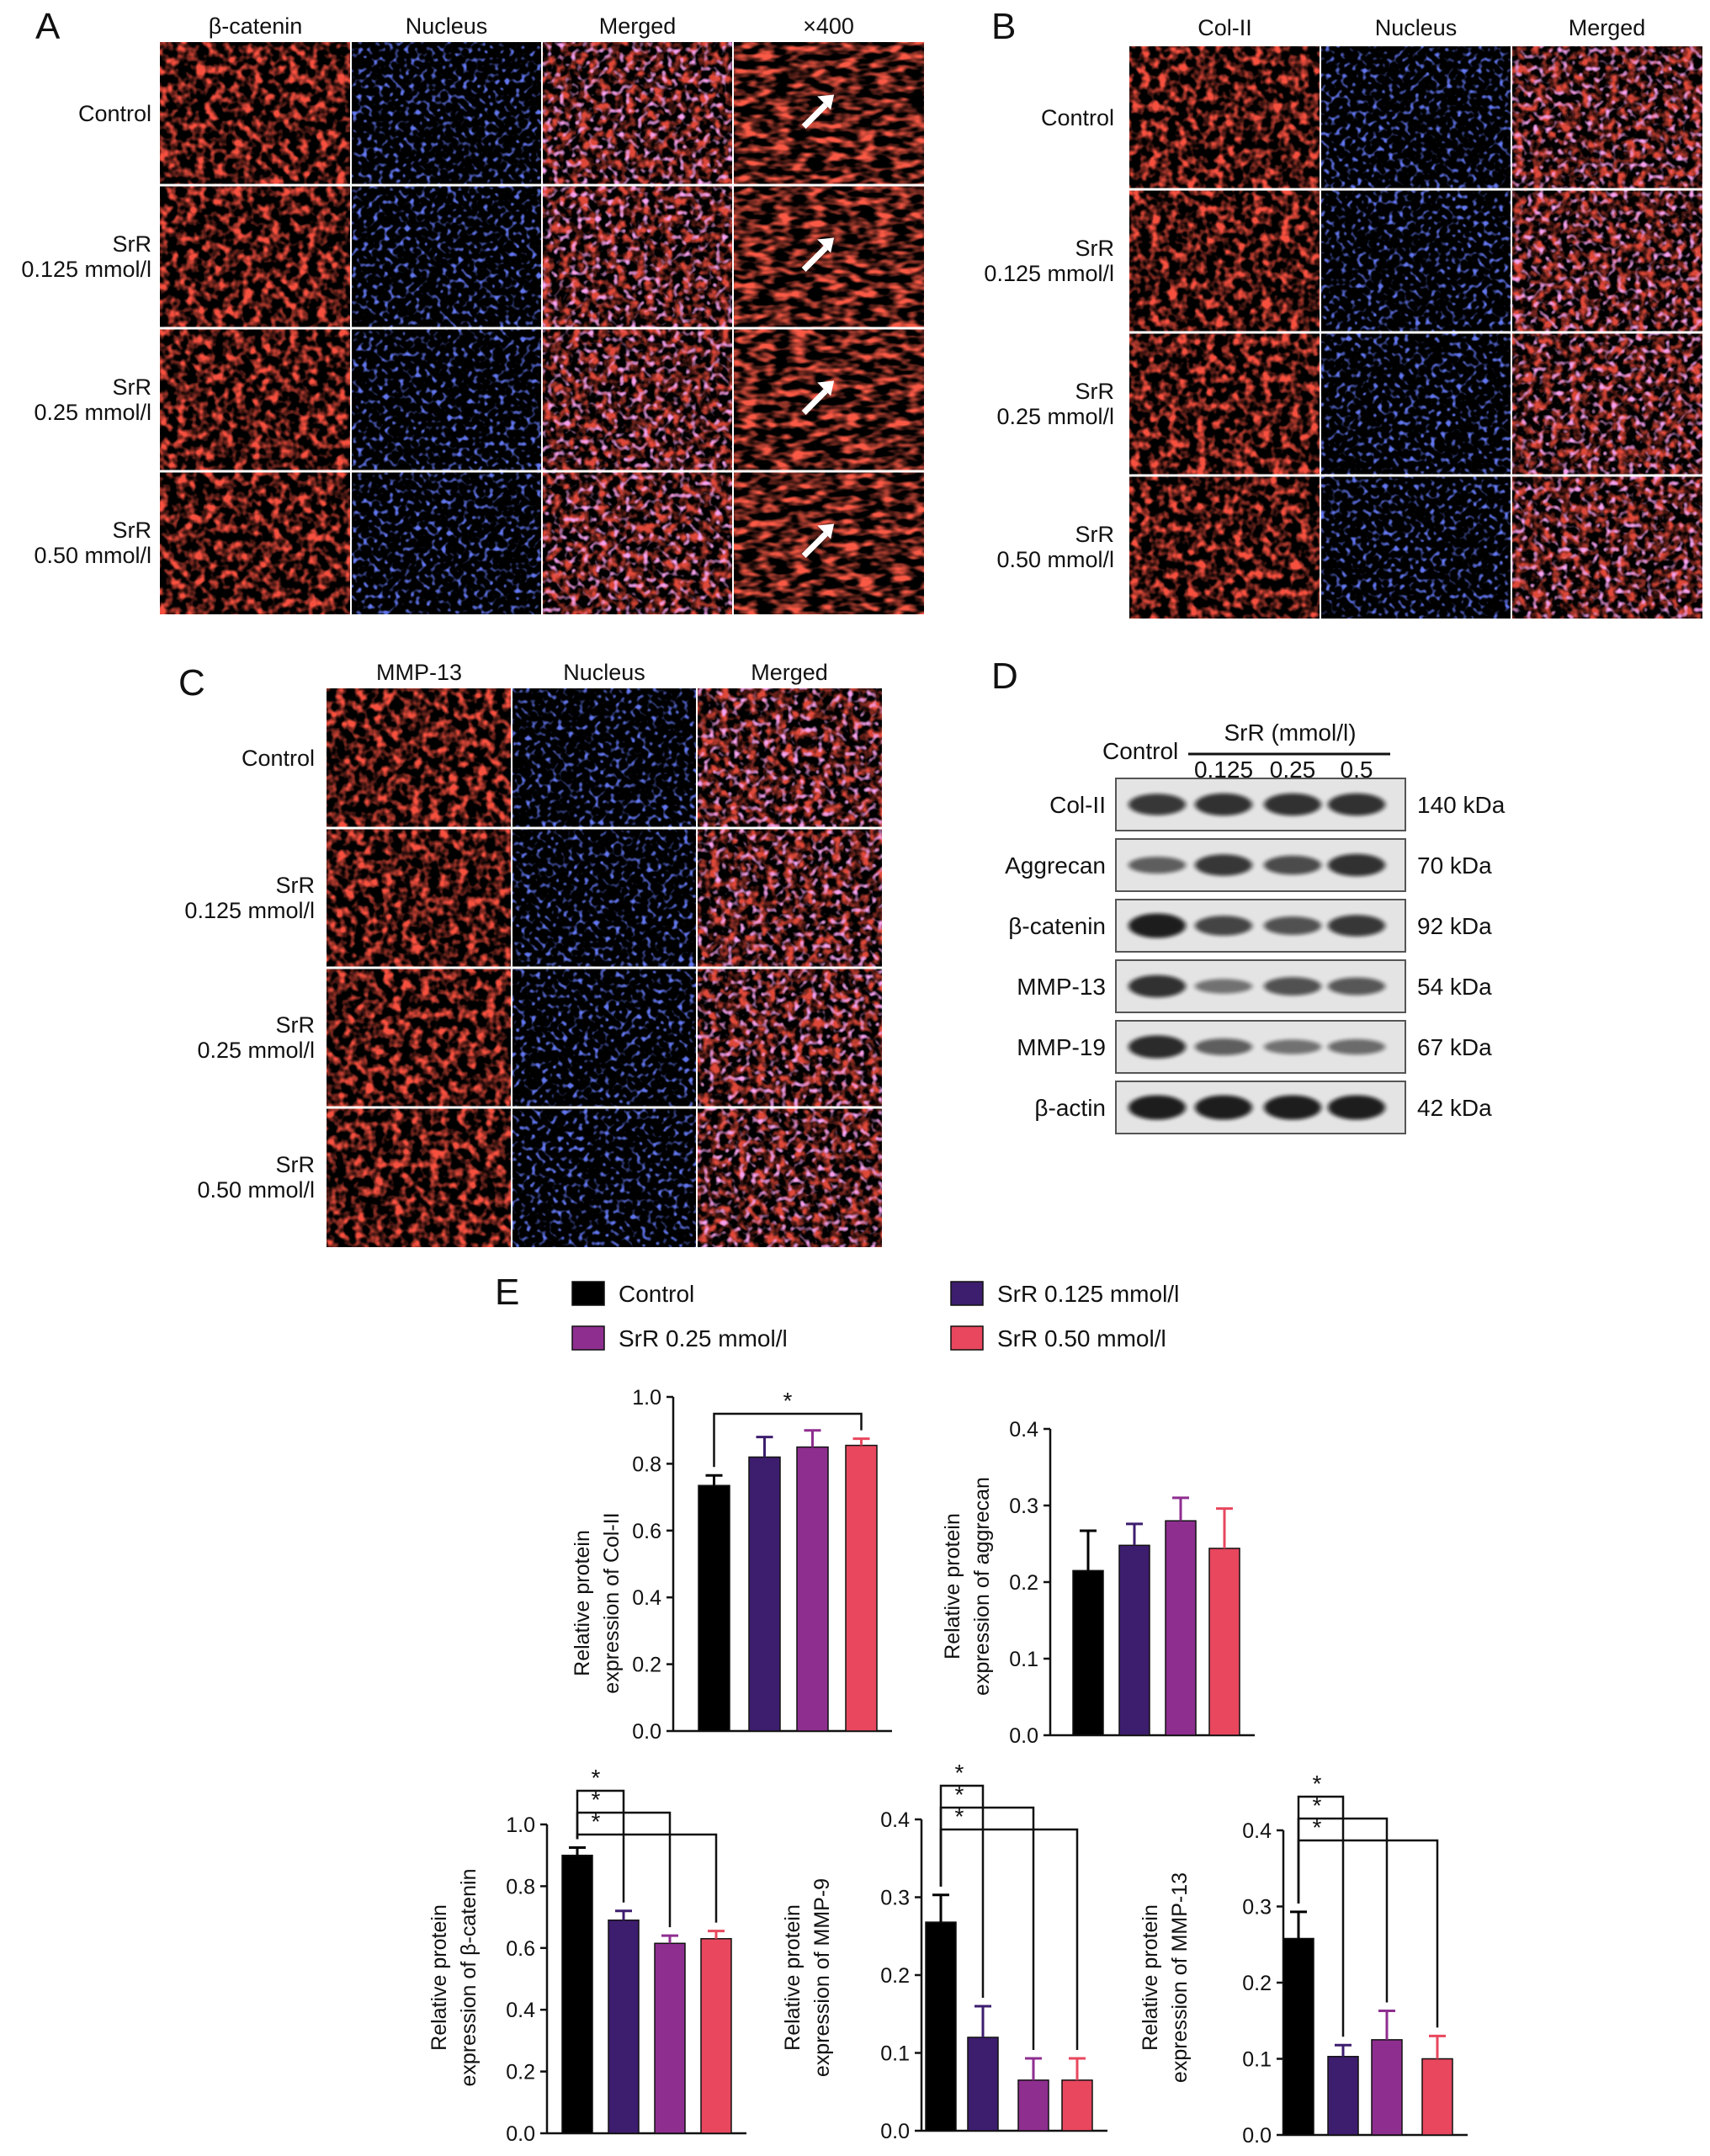 The height and width of the screenshot is (2156, 1710). What do you see at coordinates (48, 26) in the screenshot?
I see `panel-label-a: A` at bounding box center [48, 26].